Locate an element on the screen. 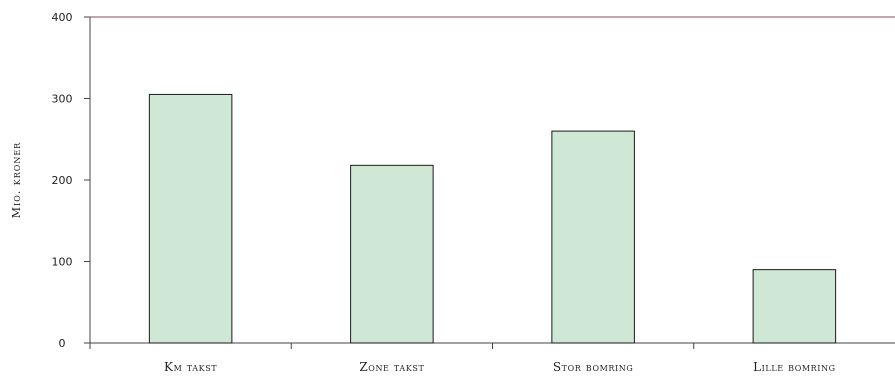 Image resolution: width=895 pixels, height=376 pixels. y-axis-ticks: 0 100 200 300 400 is located at coordinates (71, 180).